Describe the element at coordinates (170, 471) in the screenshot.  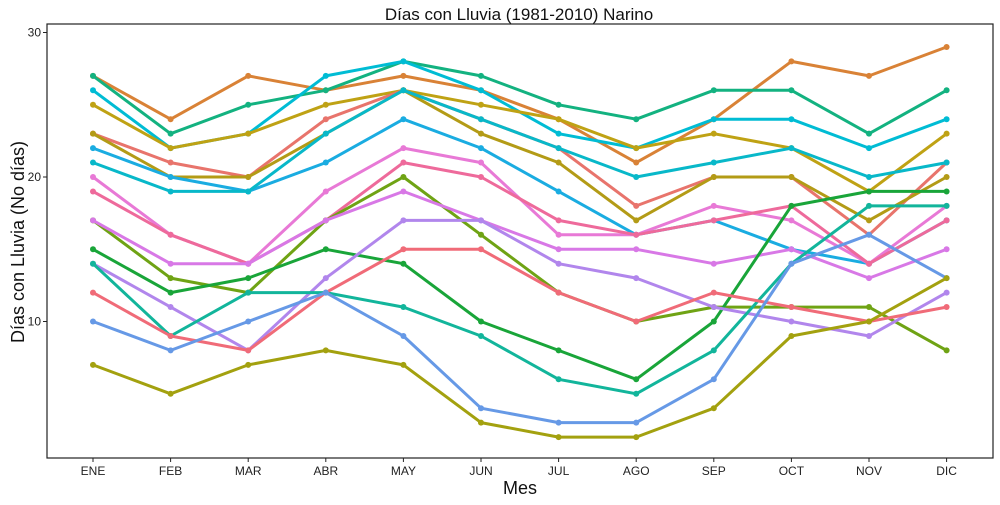
I see `x-tick-label: FEB` at that location.